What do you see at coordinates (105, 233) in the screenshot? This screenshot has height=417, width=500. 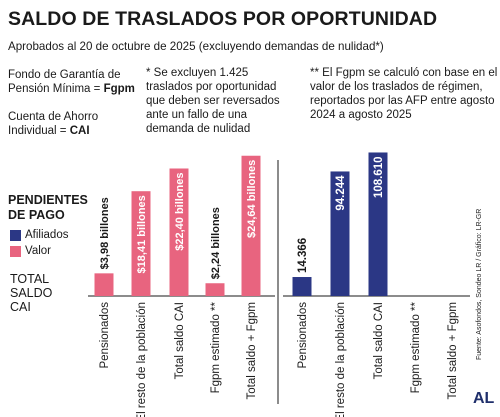 I see `data-label-valor-0: $3,98 billones` at bounding box center [105, 233].